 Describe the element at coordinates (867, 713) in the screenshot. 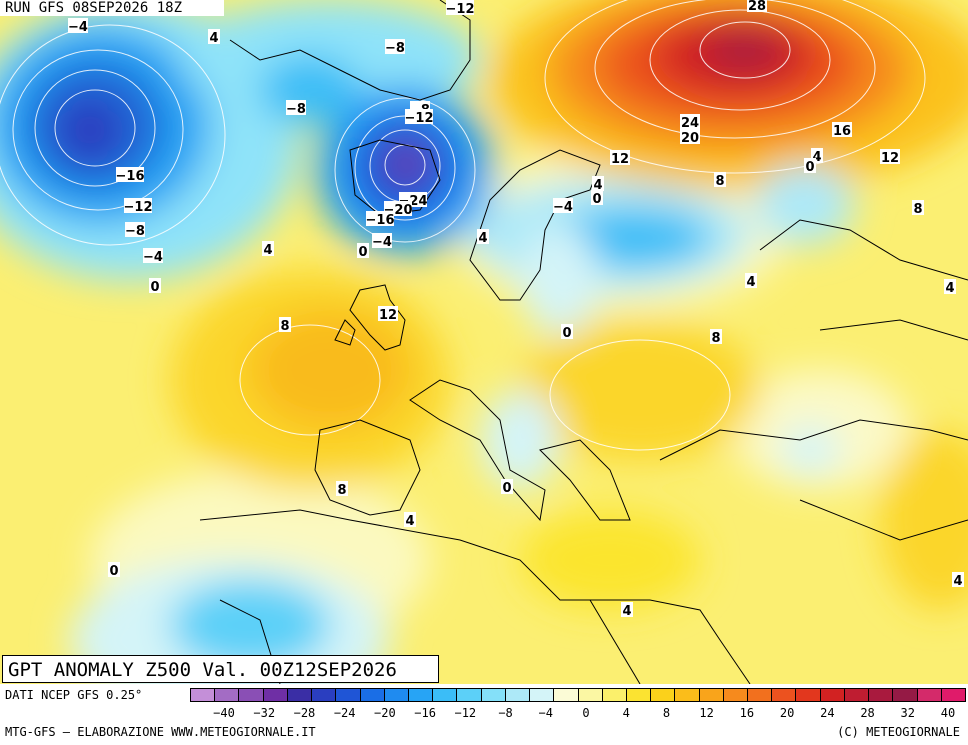

I see `scale-label: 28` at that location.